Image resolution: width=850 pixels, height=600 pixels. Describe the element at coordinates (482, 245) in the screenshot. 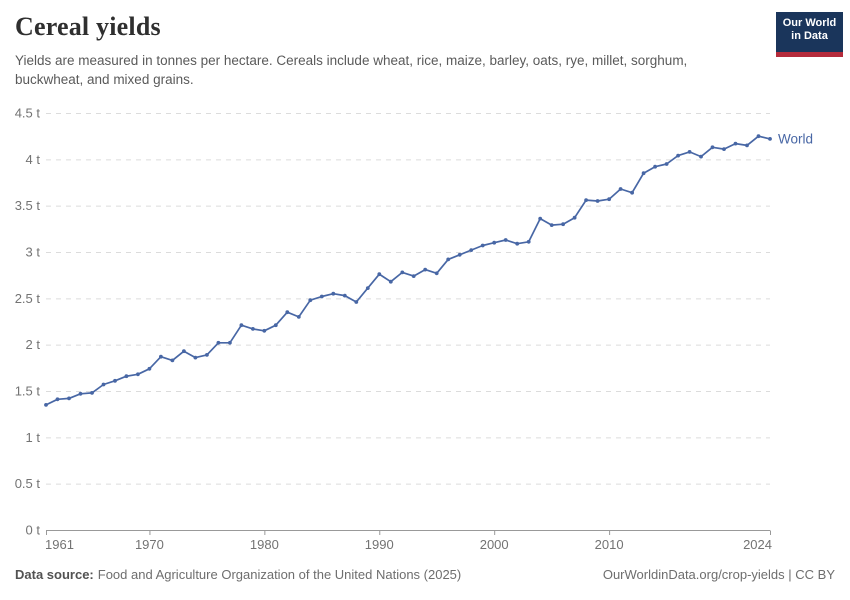

I see `data-point-1999` at that location.